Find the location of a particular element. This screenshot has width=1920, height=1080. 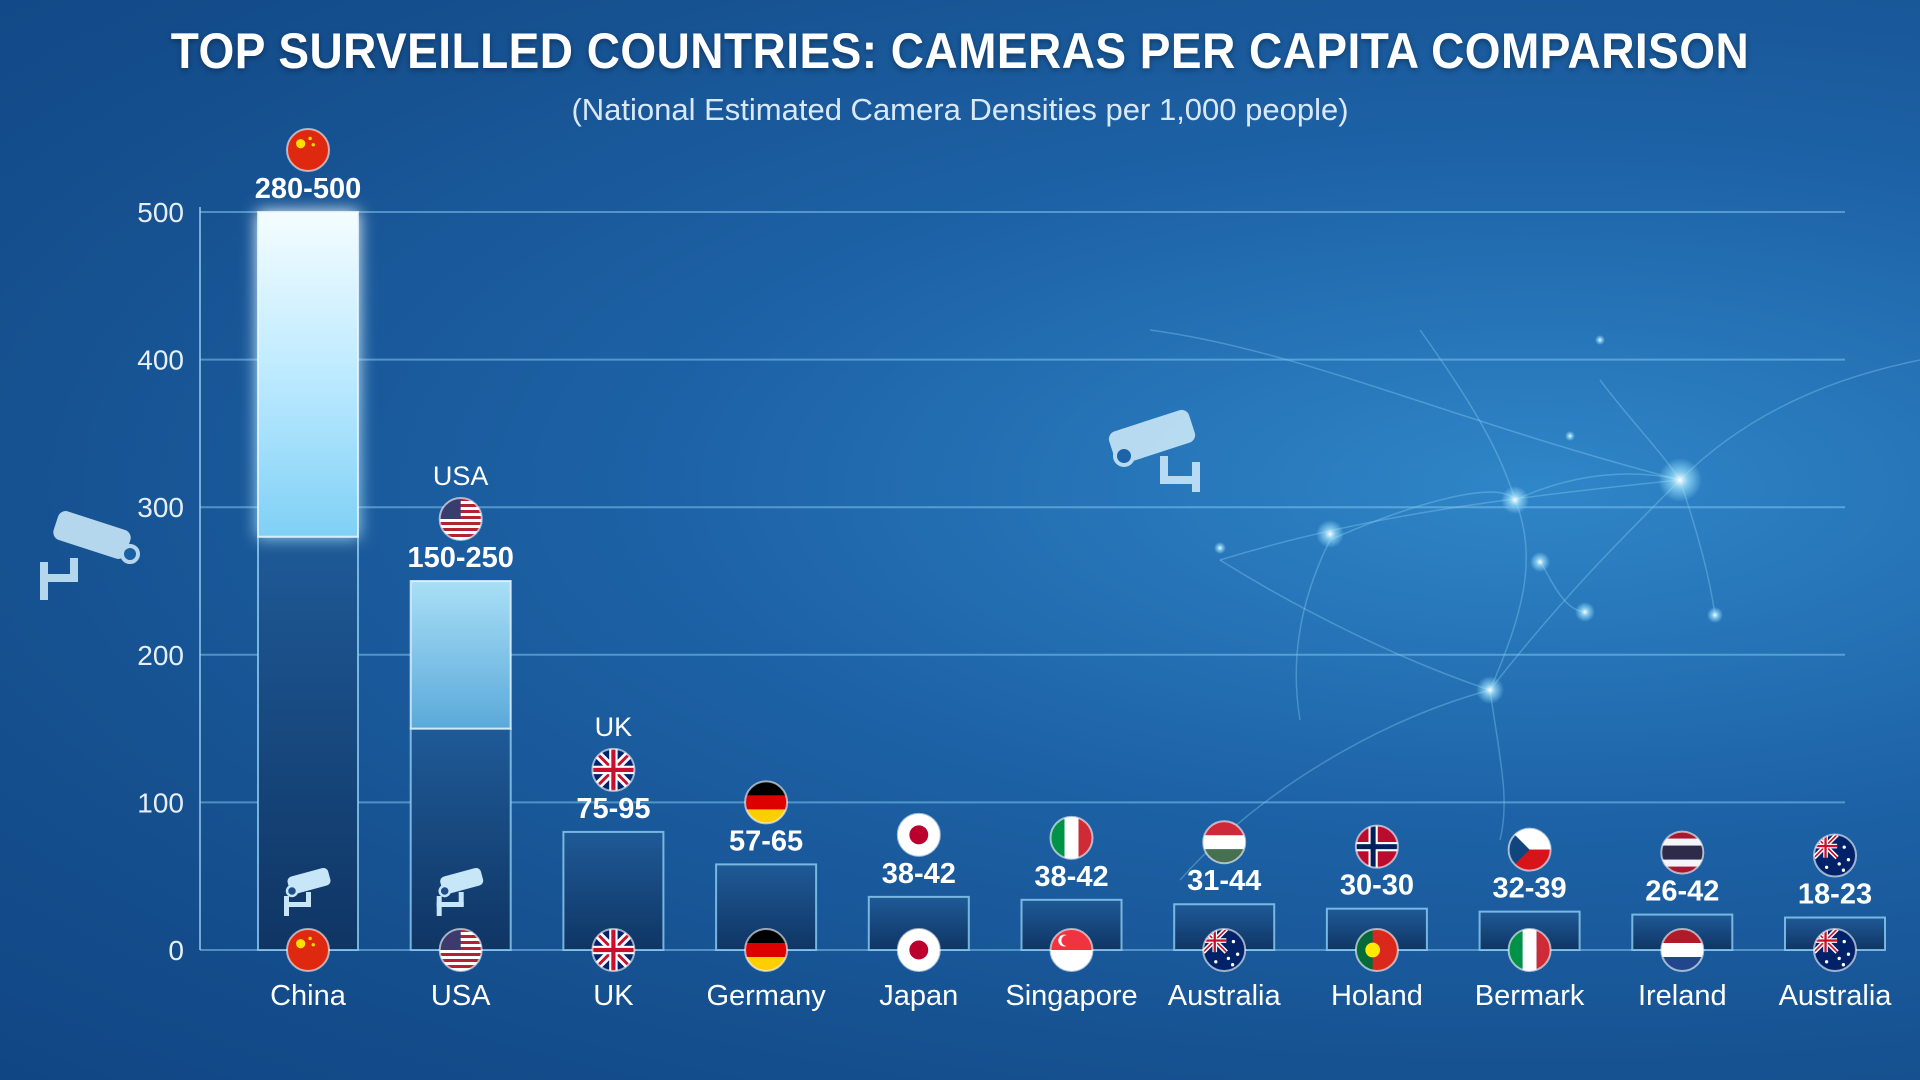

thailand-flag-icon is located at coordinates (1682, 852).